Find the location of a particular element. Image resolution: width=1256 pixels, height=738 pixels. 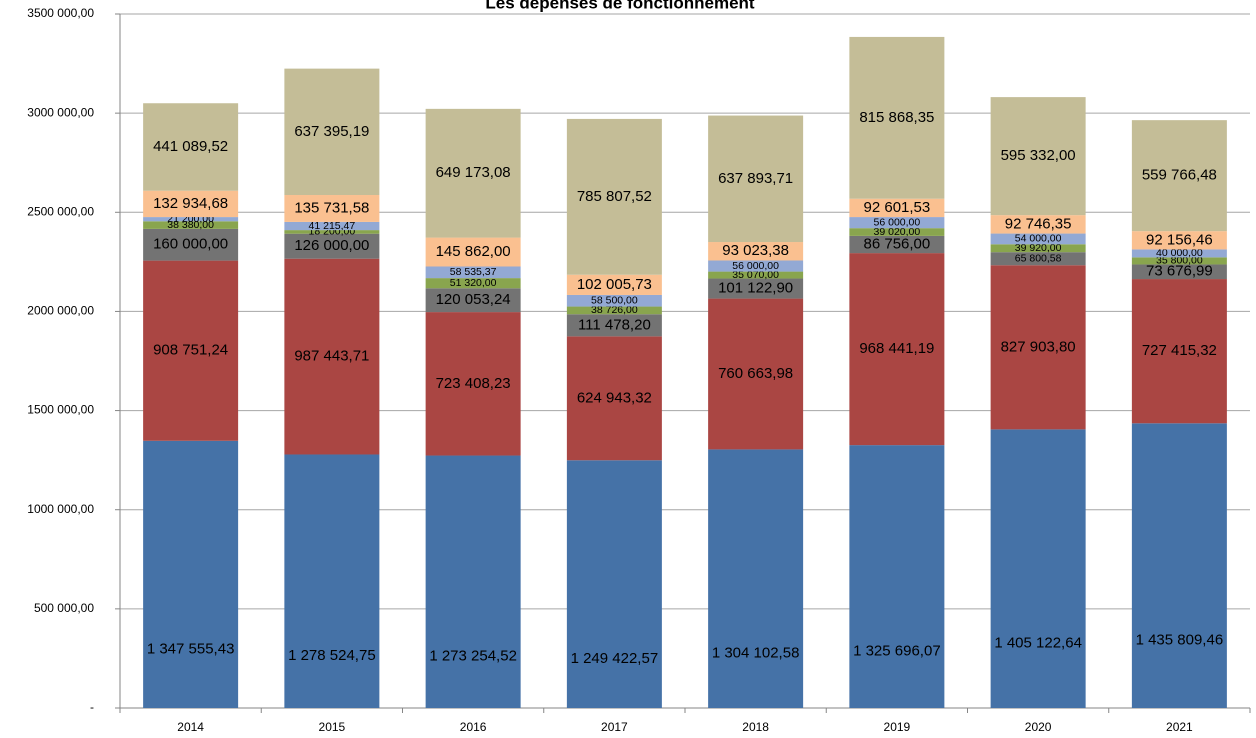

x-tick-label: 2019 is located at coordinates (897, 727).